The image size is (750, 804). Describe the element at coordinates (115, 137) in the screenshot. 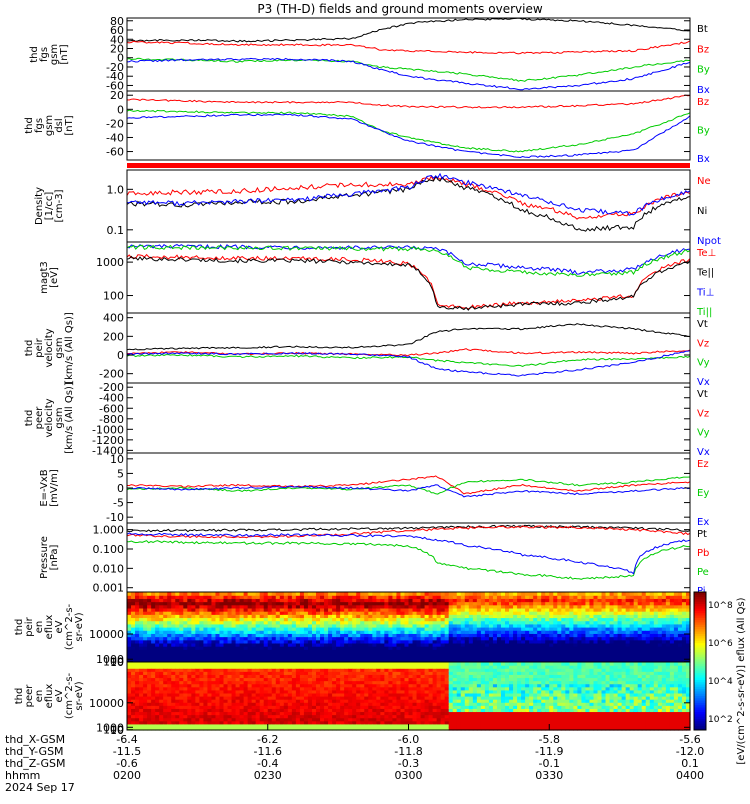

I see `y-tick-label: -40` at that location.